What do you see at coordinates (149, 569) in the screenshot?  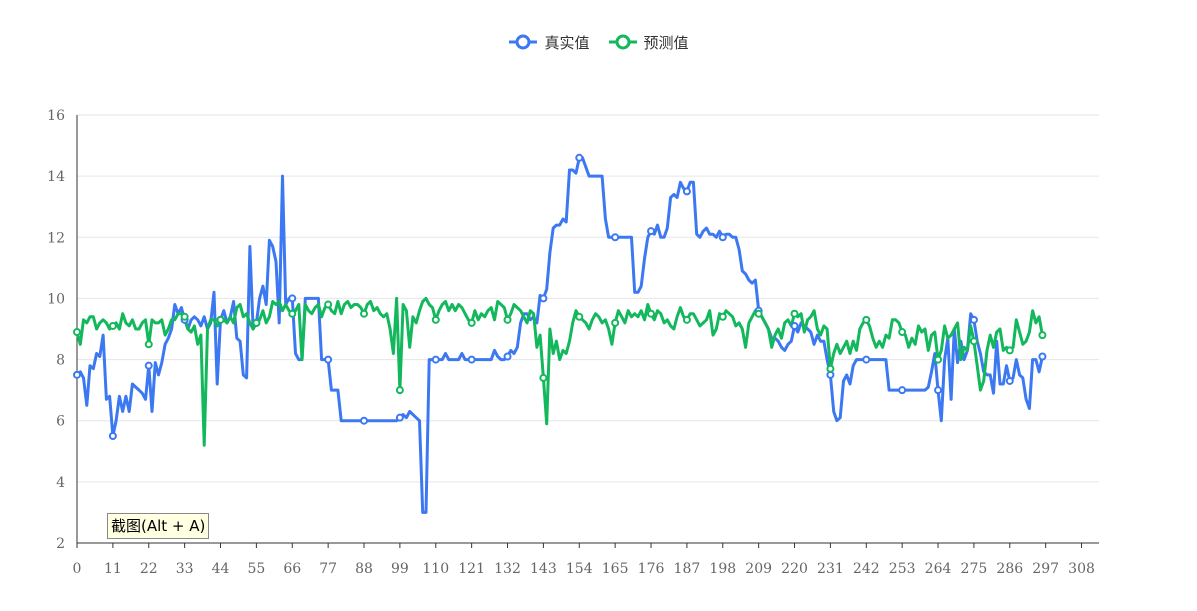 I see `x-tick-label: 22` at bounding box center [149, 569].